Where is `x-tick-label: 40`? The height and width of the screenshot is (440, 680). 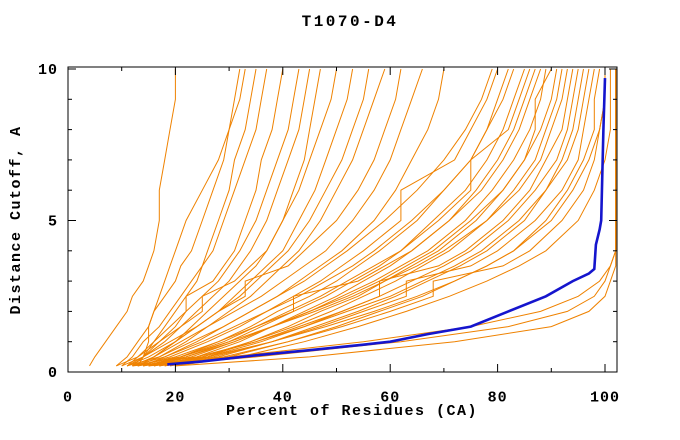 x-tick-label: 40 is located at coordinates (283, 398).